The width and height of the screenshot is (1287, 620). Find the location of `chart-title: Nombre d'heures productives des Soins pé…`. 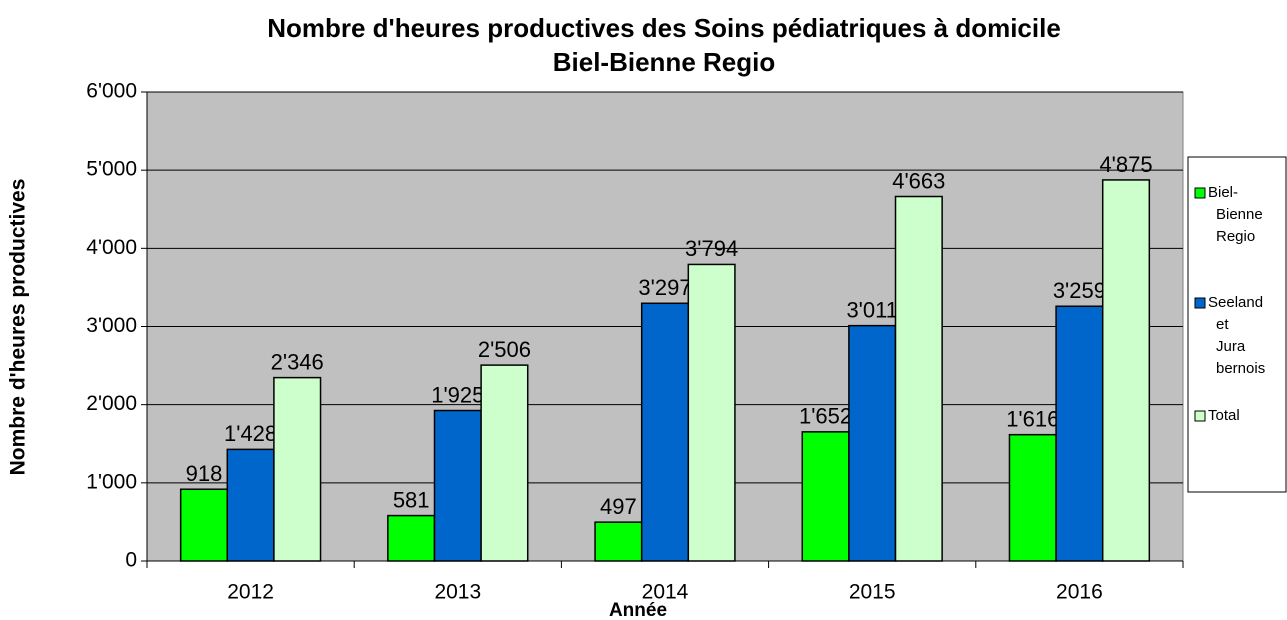

chart-title: Nombre d'heures productives des Soins pé… is located at coordinates (664, 28).